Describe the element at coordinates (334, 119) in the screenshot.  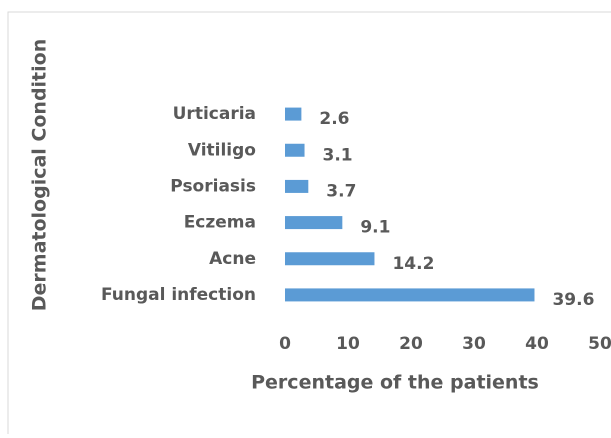
I see `data-label: 2.6` at that location.